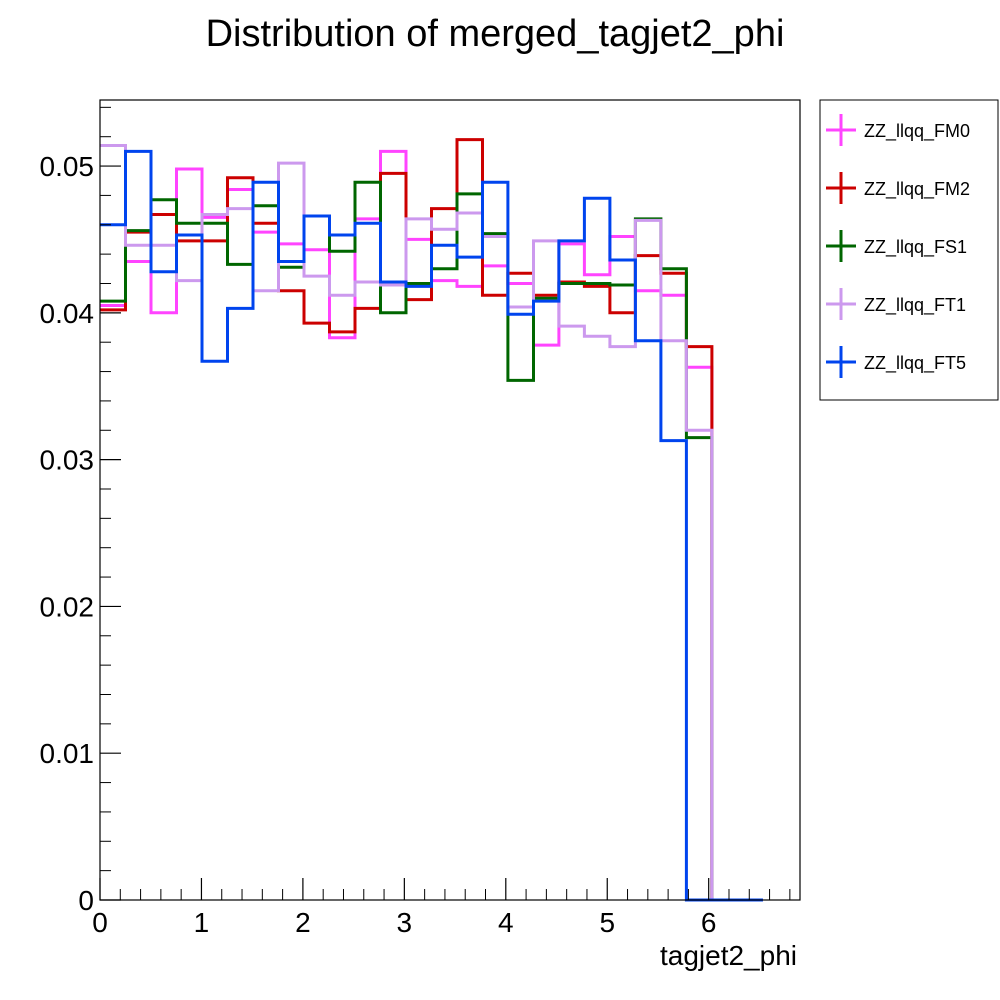 This screenshot has width=1000, height=1000. Describe the element at coordinates (495, 34) in the screenshot. I see `chart-title: Distribution of merged_tagjet2_phi` at that location.